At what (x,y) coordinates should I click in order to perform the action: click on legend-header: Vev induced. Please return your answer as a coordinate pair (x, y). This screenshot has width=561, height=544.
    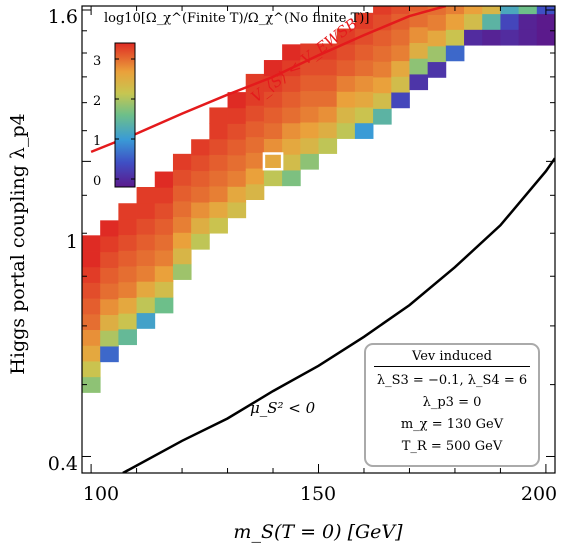
    Looking at the image, I should click on (452, 358).